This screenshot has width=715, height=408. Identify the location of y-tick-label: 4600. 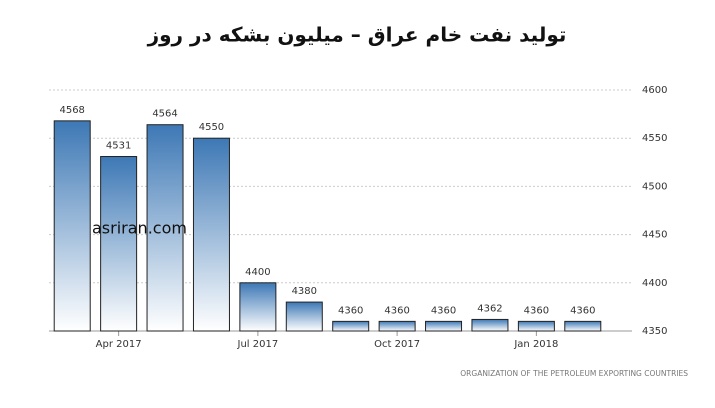
(654, 90).